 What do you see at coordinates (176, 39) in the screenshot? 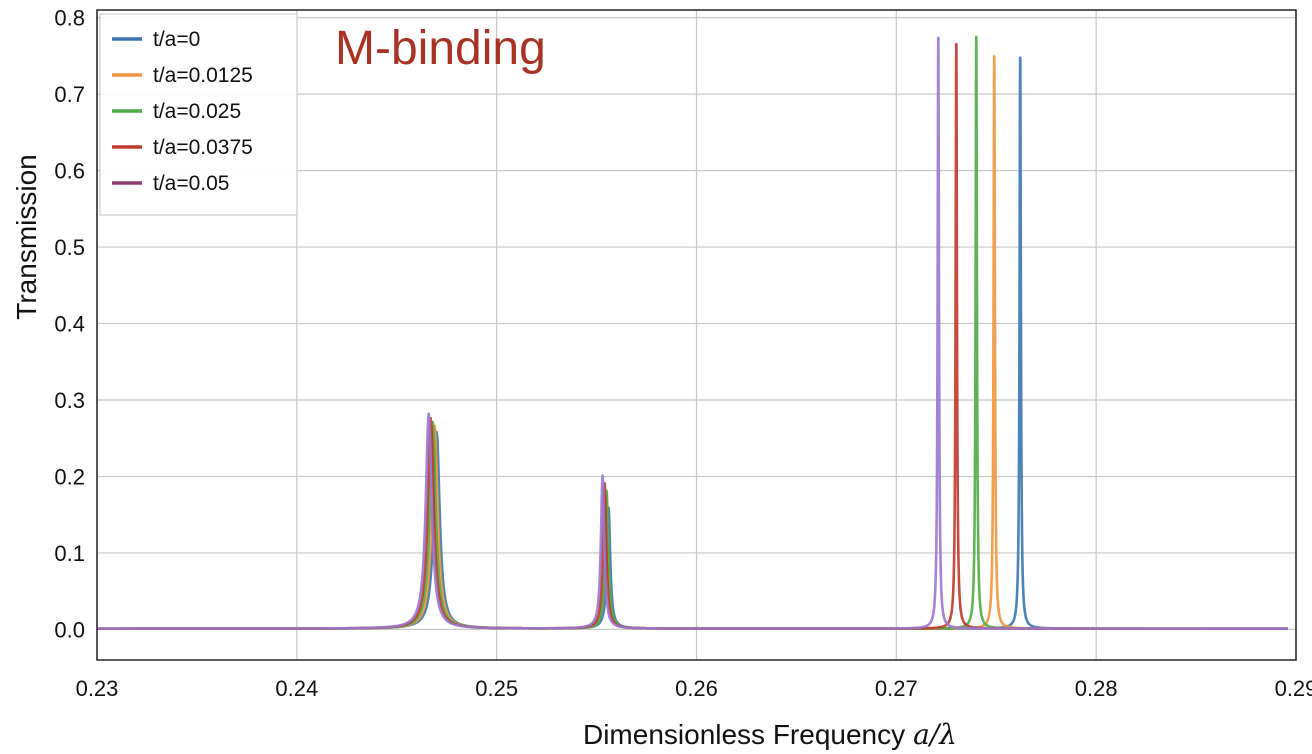
I see `legend-label: t/a=0` at bounding box center [176, 39].